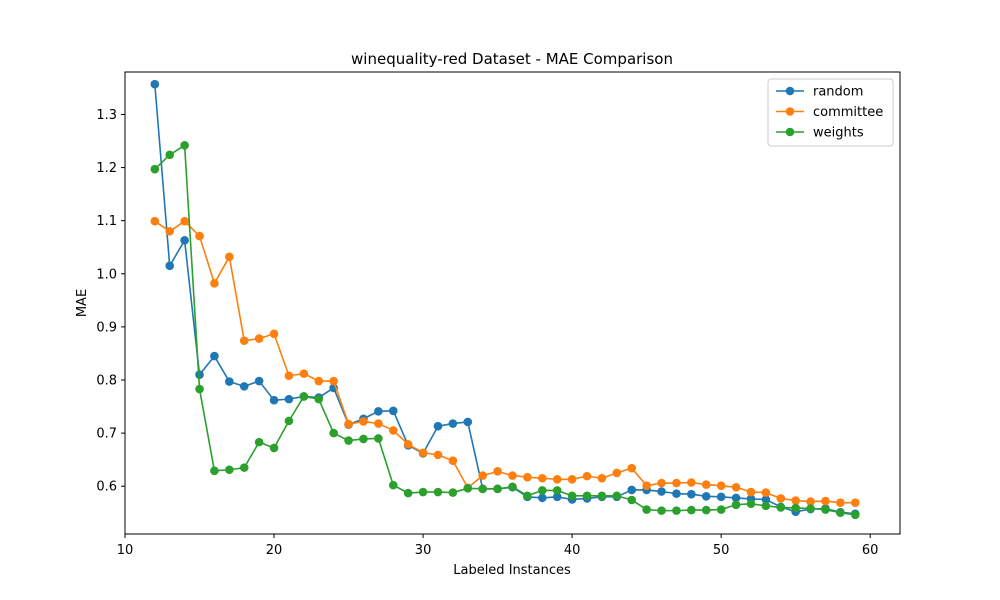  I want to click on legend-label-random: random, so click(838, 92).